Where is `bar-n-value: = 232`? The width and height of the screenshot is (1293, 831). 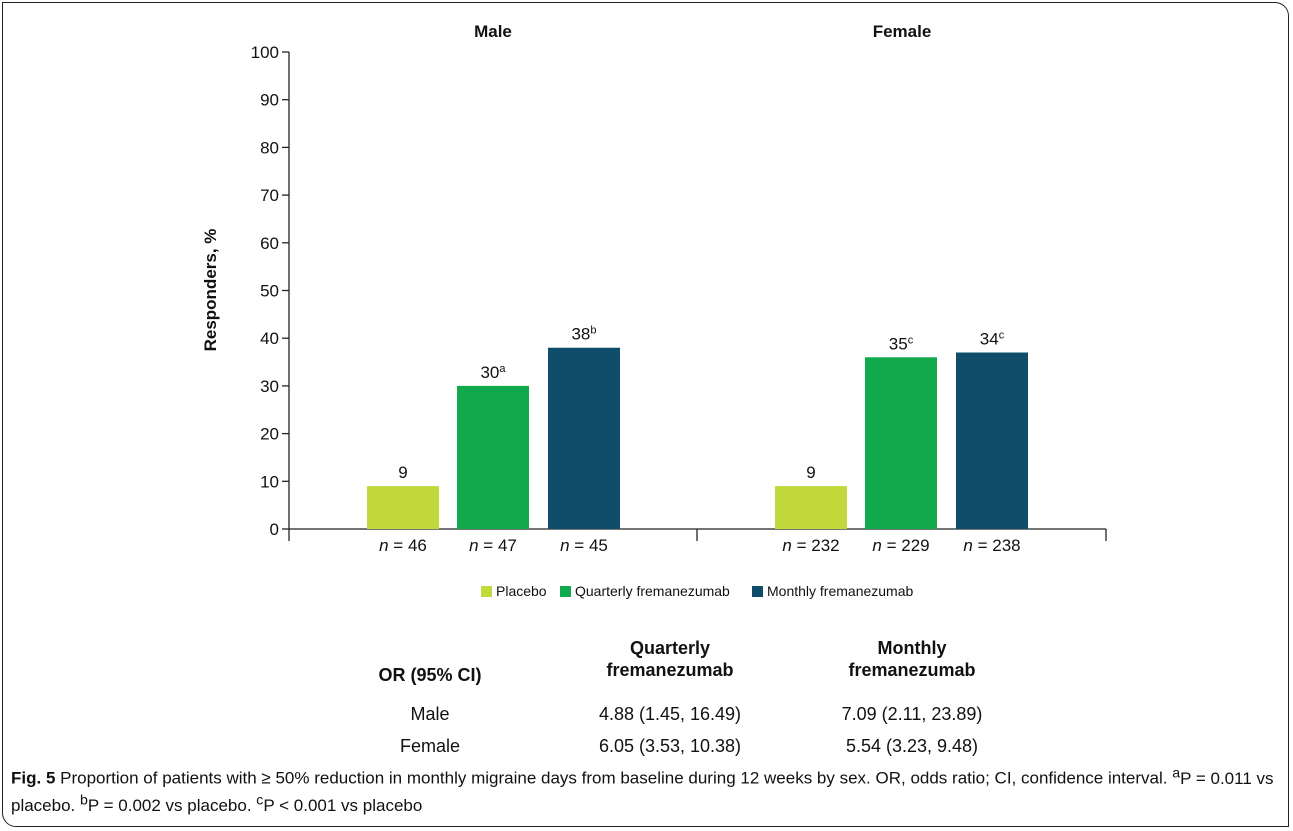
bar-n-value: = 232 is located at coordinates (816, 545).